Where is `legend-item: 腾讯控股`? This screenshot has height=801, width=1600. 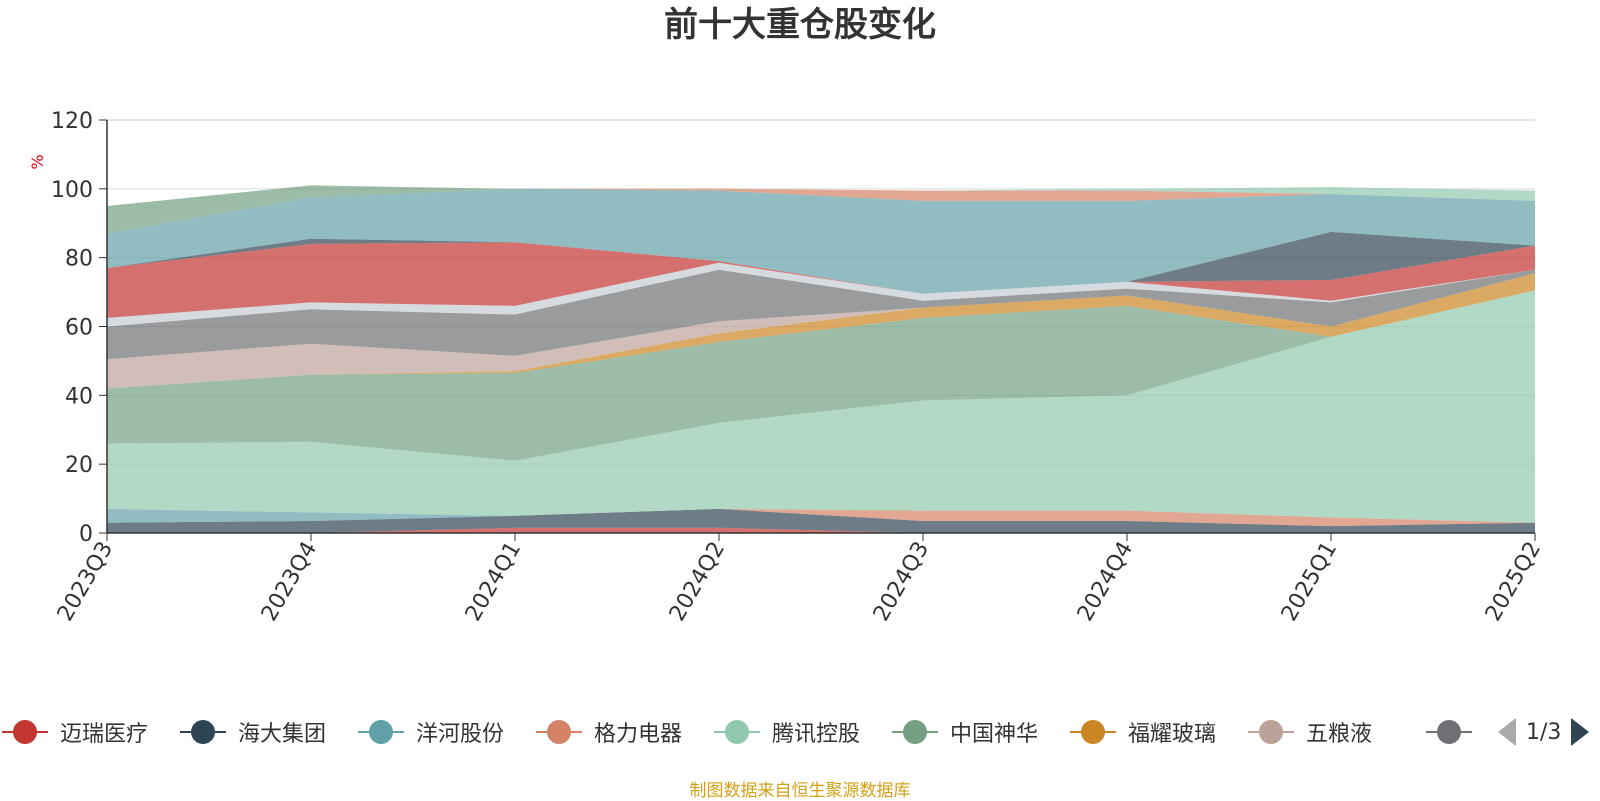
legend-item: 腾讯控股 is located at coordinates (786, 732).